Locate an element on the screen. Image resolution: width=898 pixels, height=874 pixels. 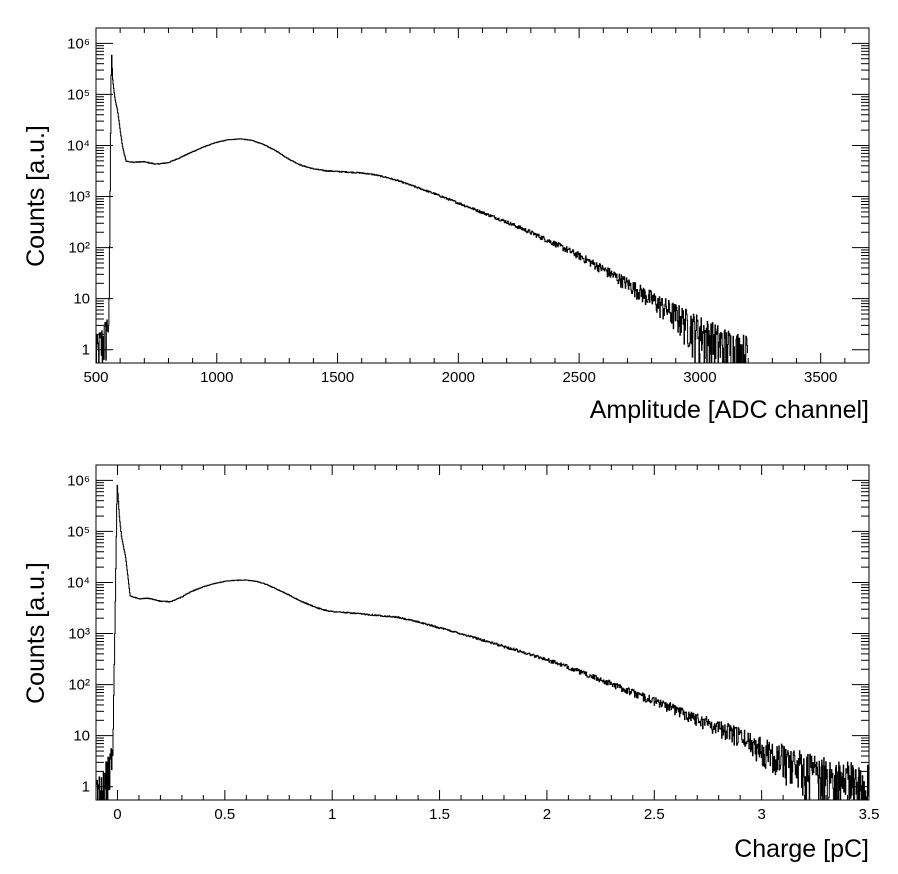
x-tick-label: 1 is located at coordinates (332, 814).